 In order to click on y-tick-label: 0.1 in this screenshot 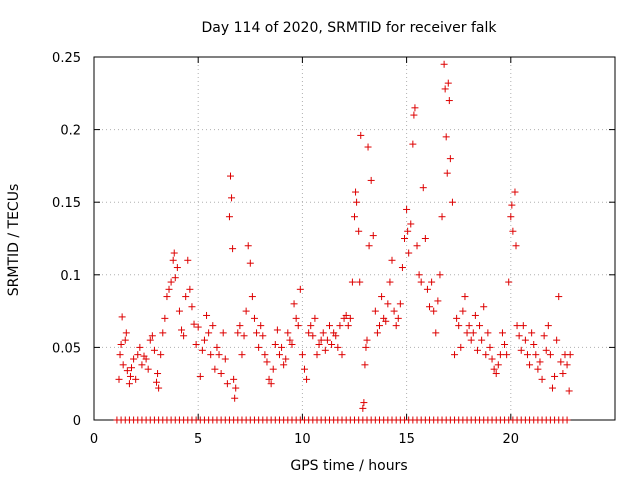, I will do `click(70, 276)`.